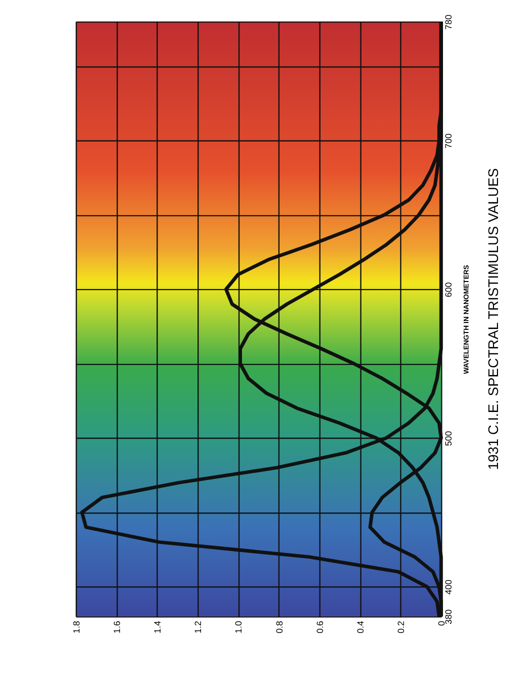 This screenshot has width=507, height=676. What do you see at coordinates (449, 616) in the screenshot?
I see `y-tick-label: 380` at bounding box center [449, 616].